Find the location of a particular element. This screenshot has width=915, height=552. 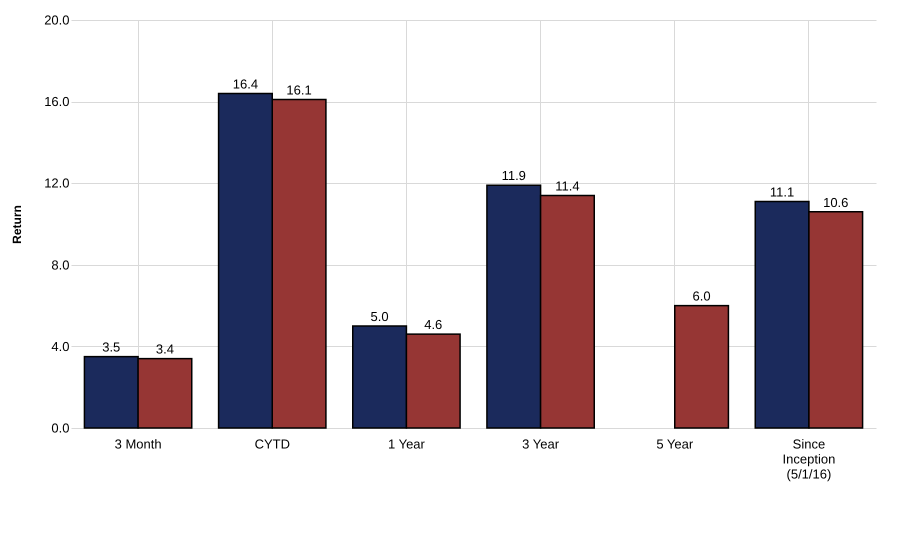

data-label: 11.1 is located at coordinates (782, 192).